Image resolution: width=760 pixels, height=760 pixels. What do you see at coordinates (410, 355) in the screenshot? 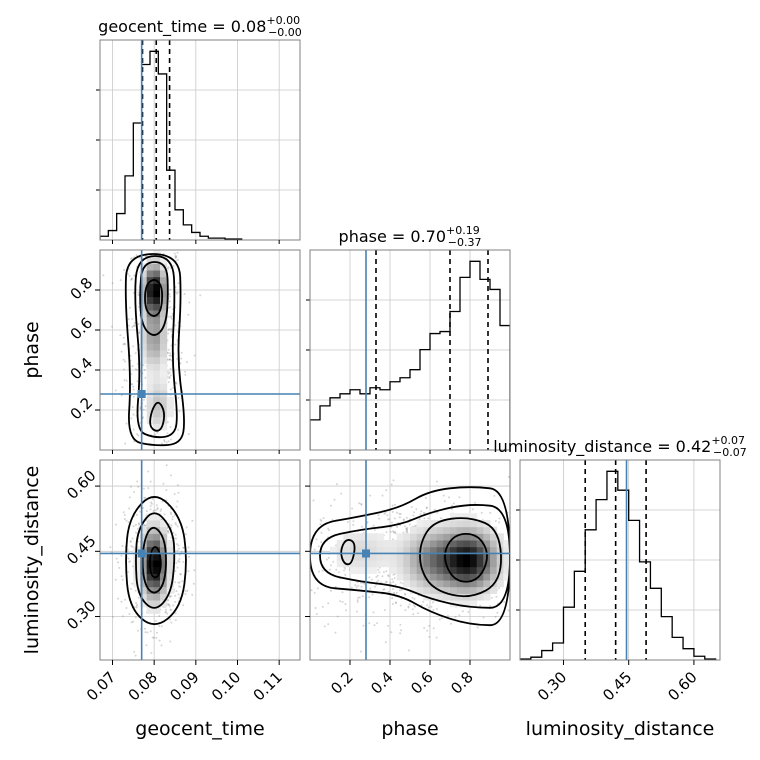
I see `histogram-phase` at bounding box center [410, 355].